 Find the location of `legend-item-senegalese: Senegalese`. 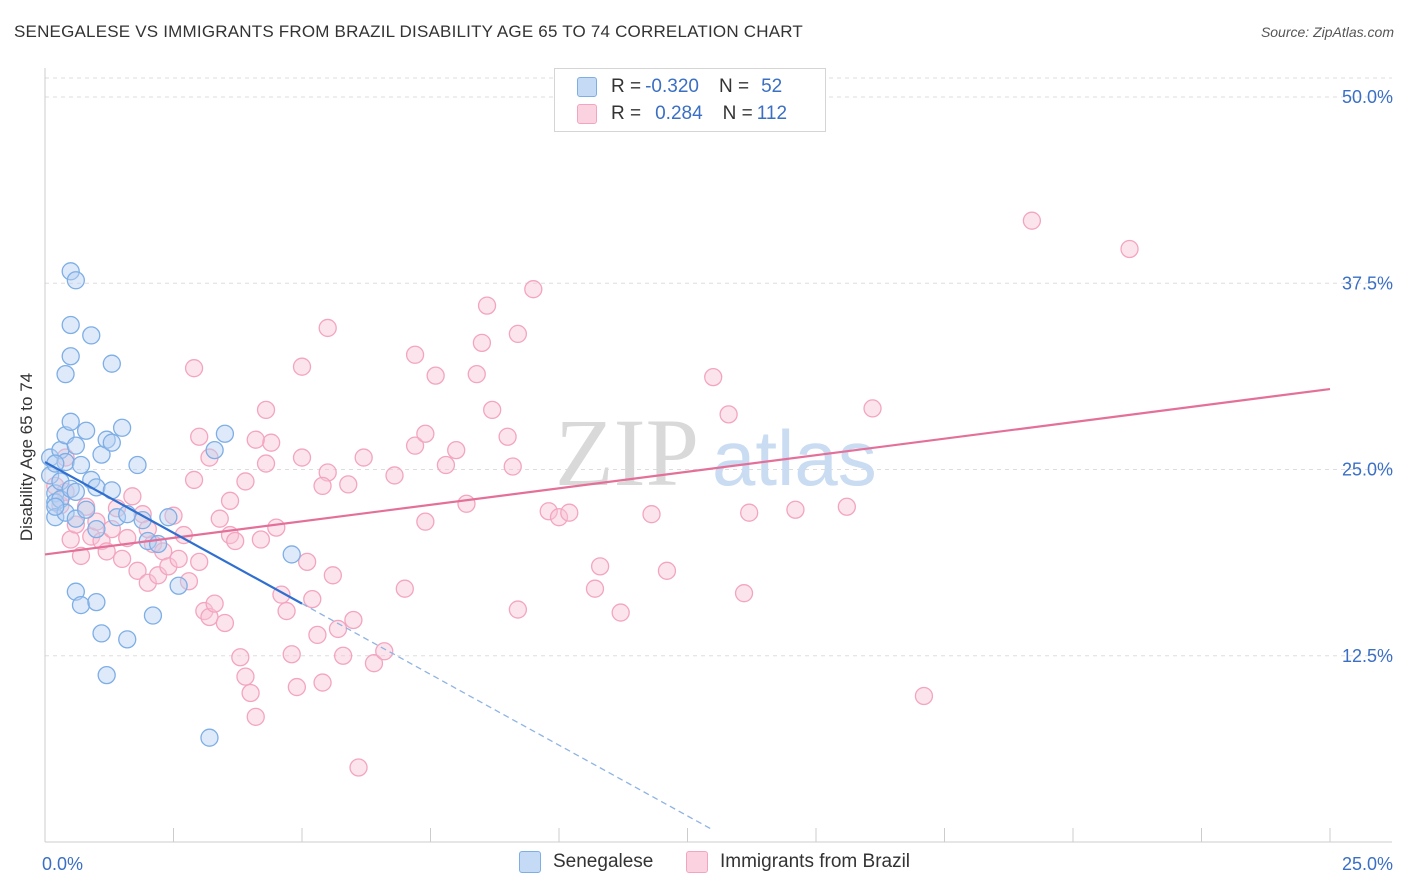

legend-item-senegalese: Senegalese is located at coordinates (586, 862).